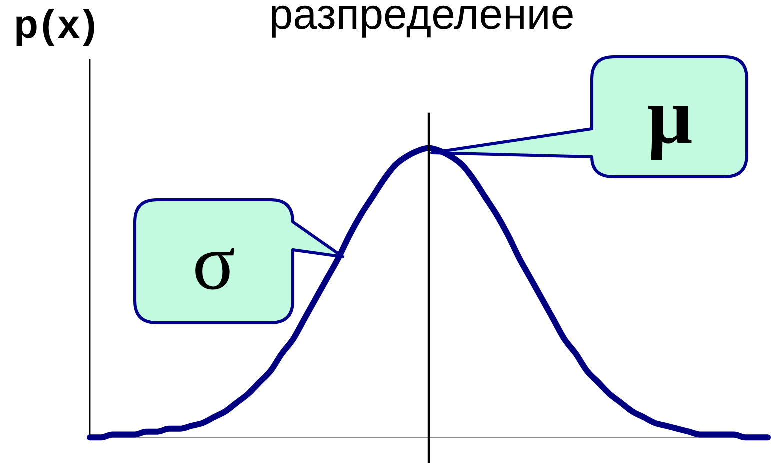 This screenshot has width=771, height=463. What do you see at coordinates (57, 25) in the screenshot?
I see `y-axis-title: p(x)` at bounding box center [57, 25].